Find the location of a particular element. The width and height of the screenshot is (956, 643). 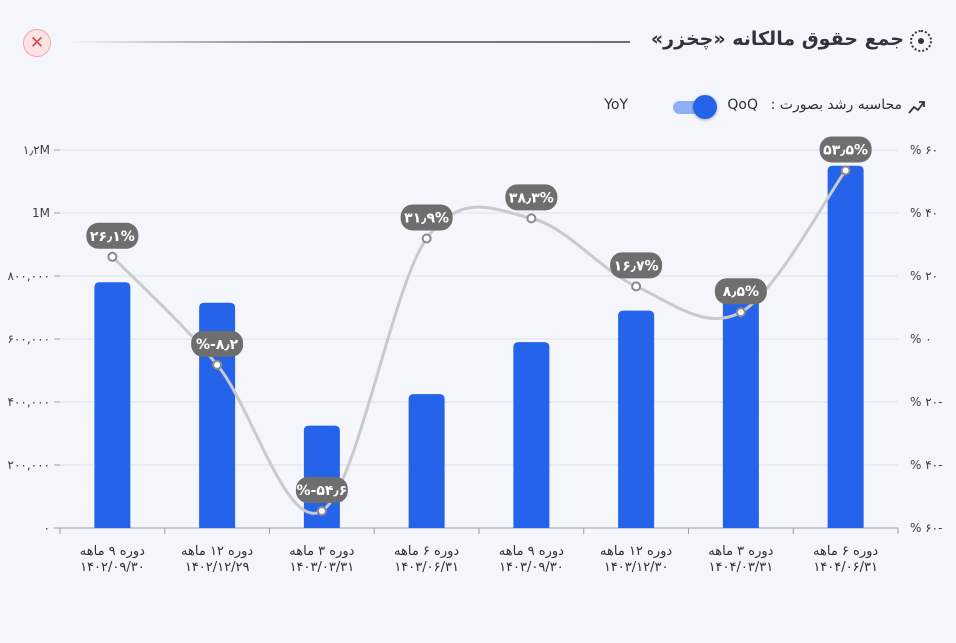

switch-knob is located at coordinates (705, 107).